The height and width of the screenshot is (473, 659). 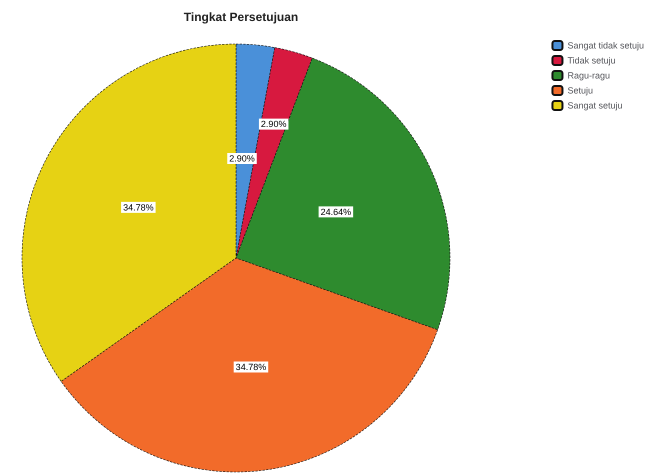 What do you see at coordinates (336, 211) in the screenshot?
I see `data-label: 24.64%` at bounding box center [336, 211].